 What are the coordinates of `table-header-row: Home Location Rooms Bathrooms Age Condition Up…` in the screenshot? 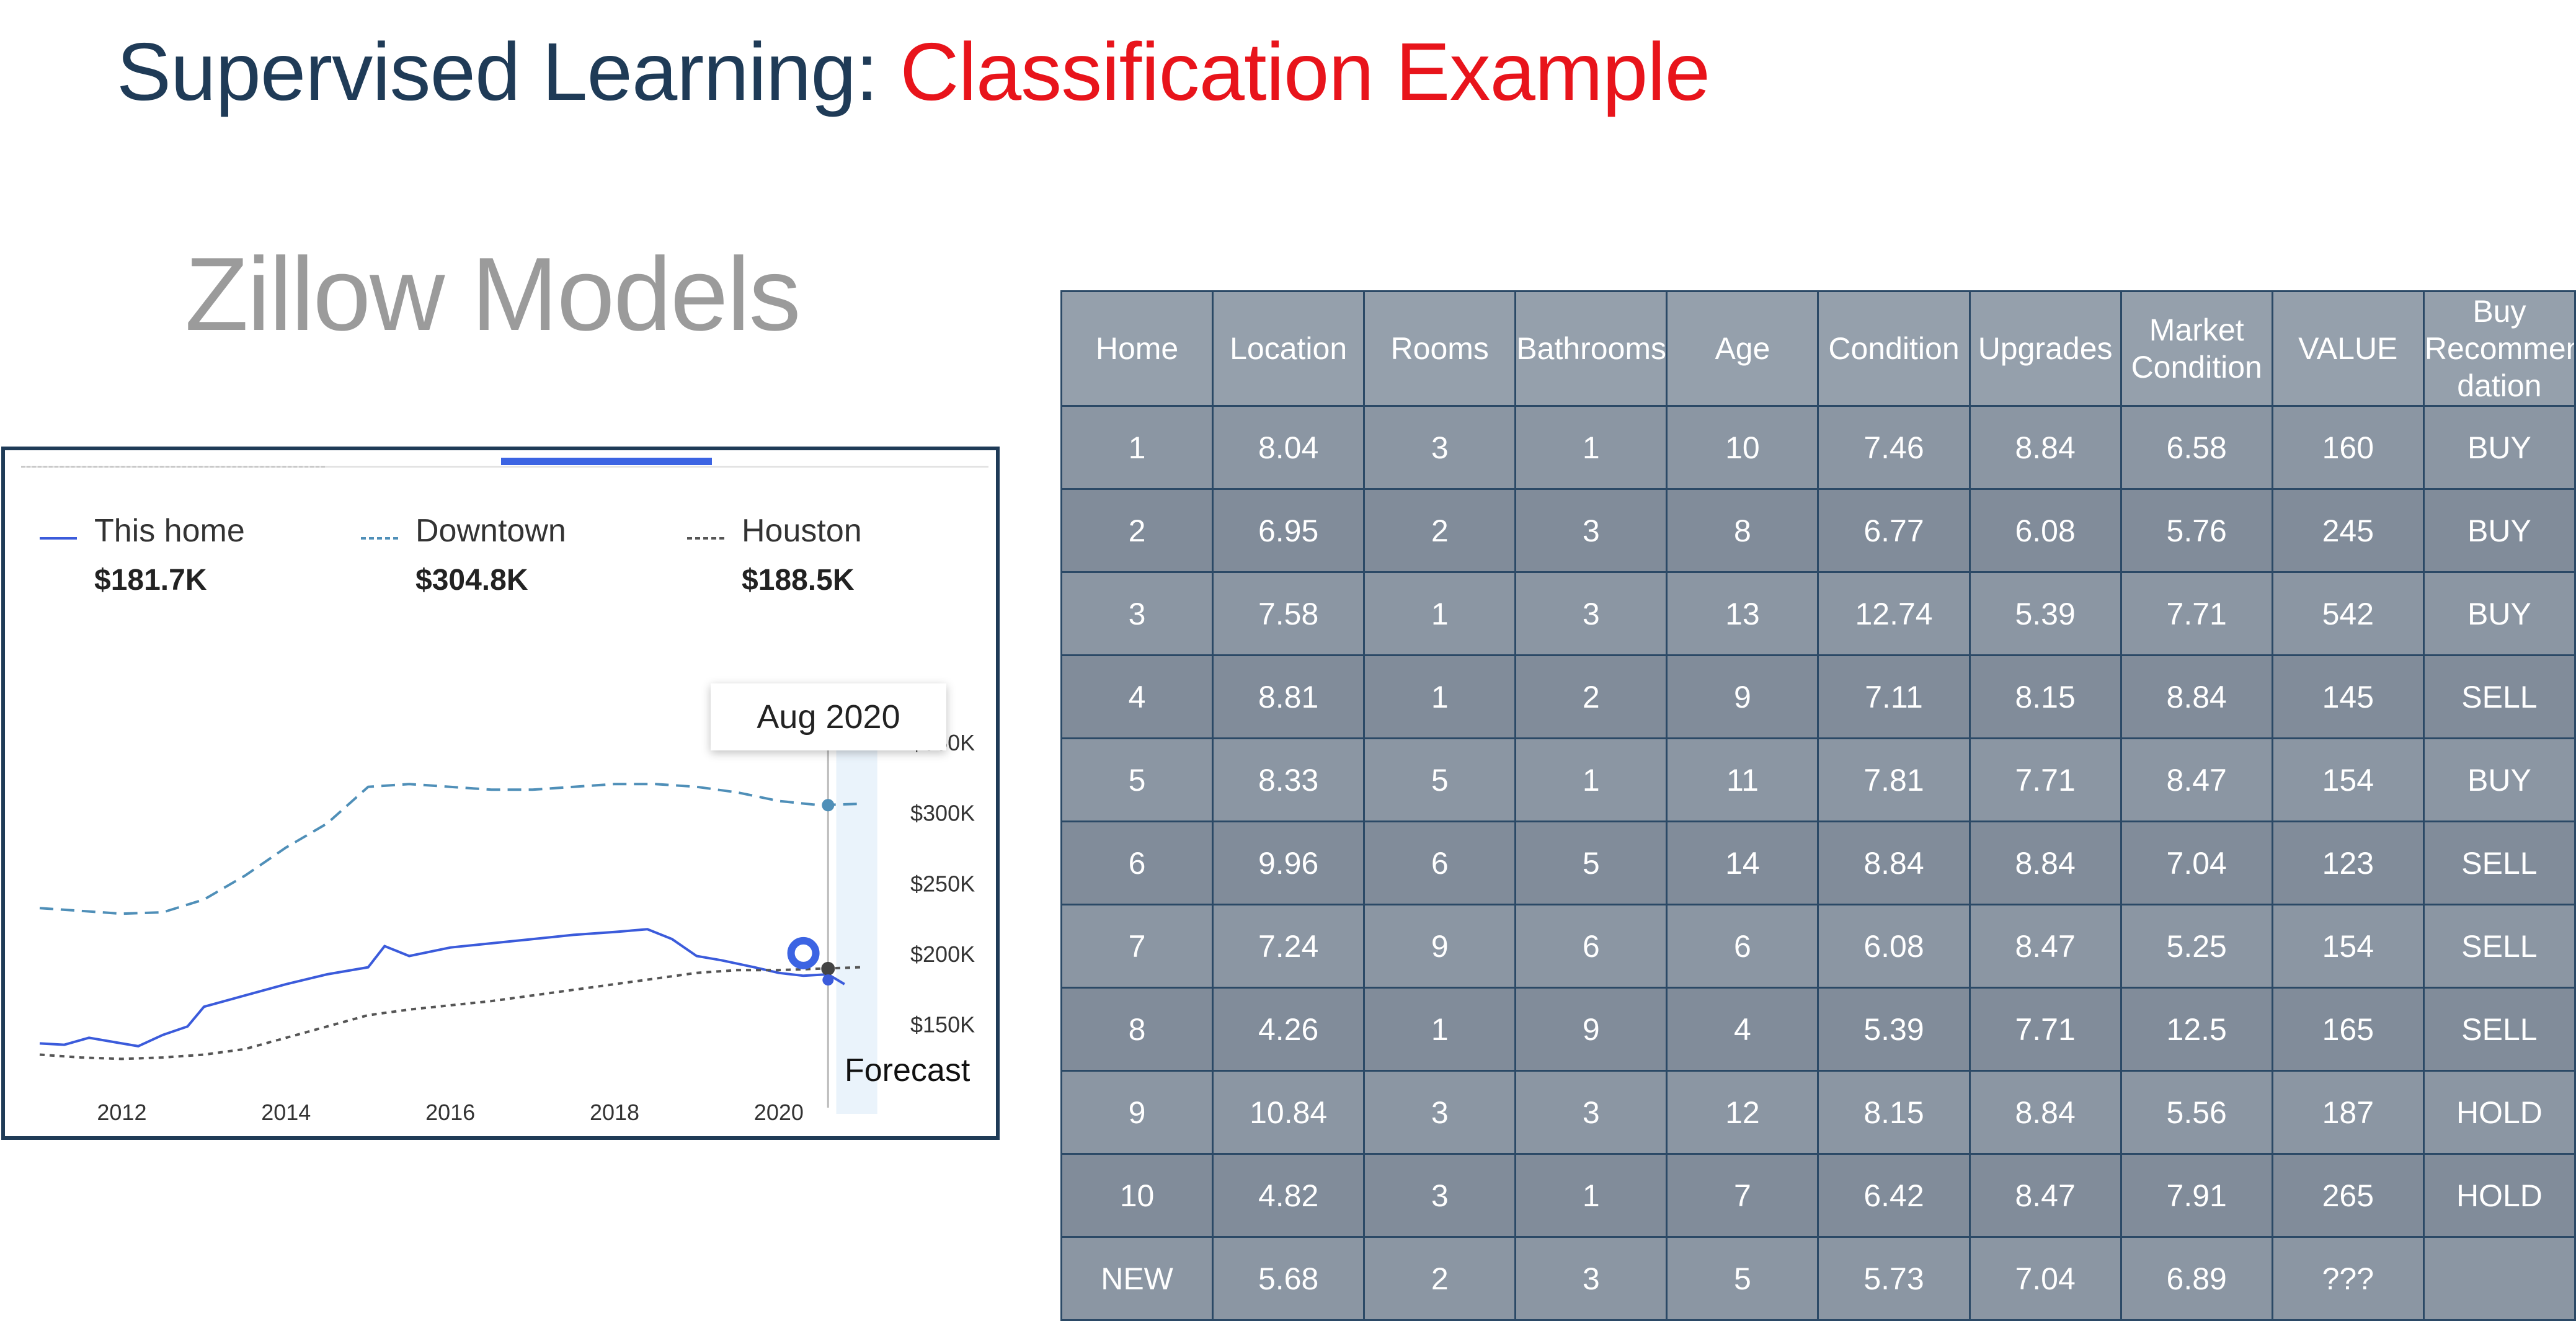 It's located at (1818, 349).